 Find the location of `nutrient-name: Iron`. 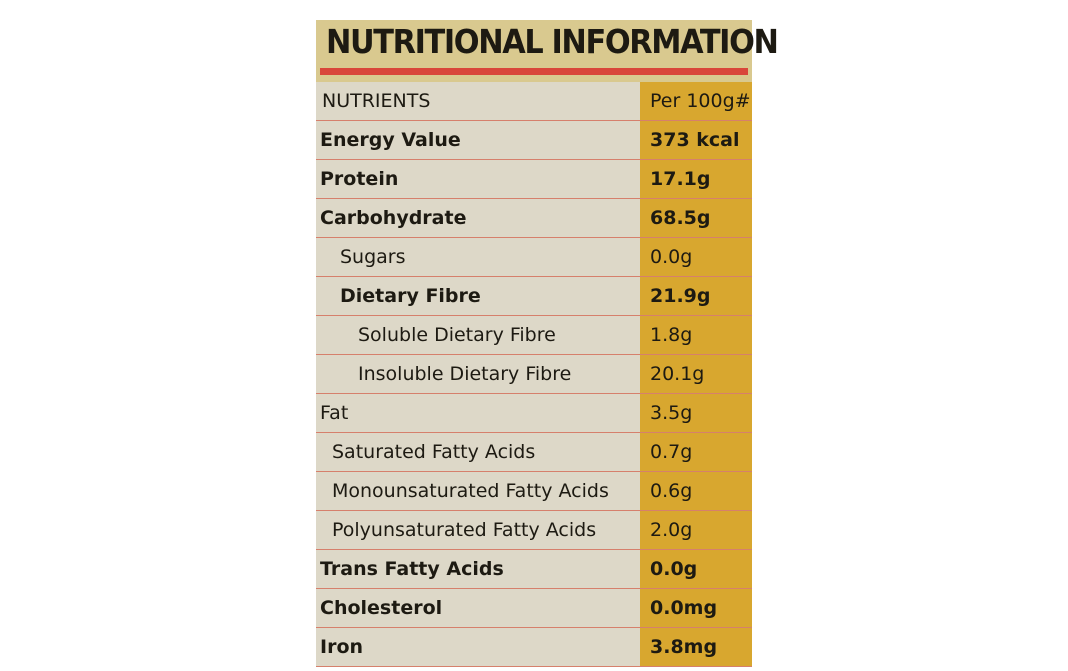

nutrient-name: Iron is located at coordinates (342, 647).